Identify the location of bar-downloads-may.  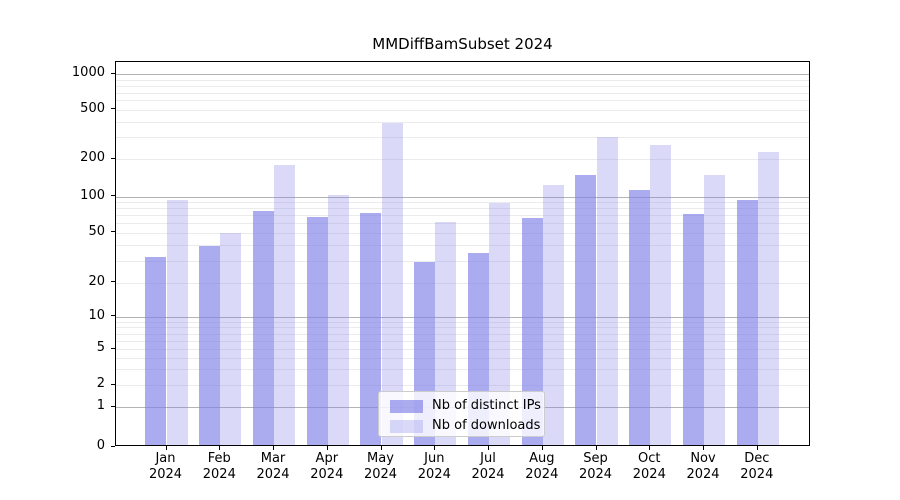
(392, 283).